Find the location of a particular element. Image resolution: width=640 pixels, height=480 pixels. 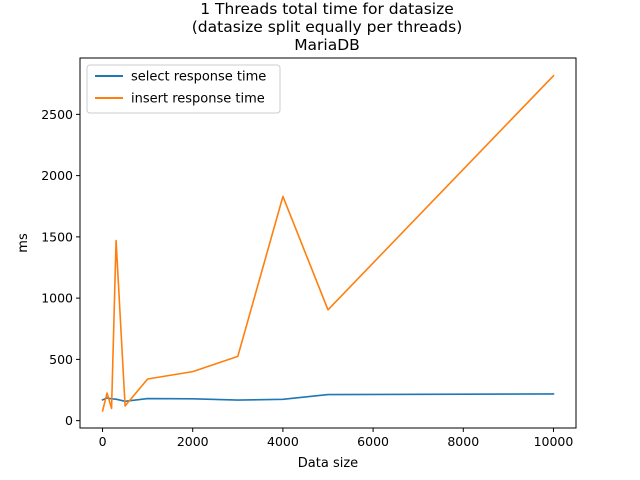

y-tick-label: 2500 is located at coordinates (57, 114).